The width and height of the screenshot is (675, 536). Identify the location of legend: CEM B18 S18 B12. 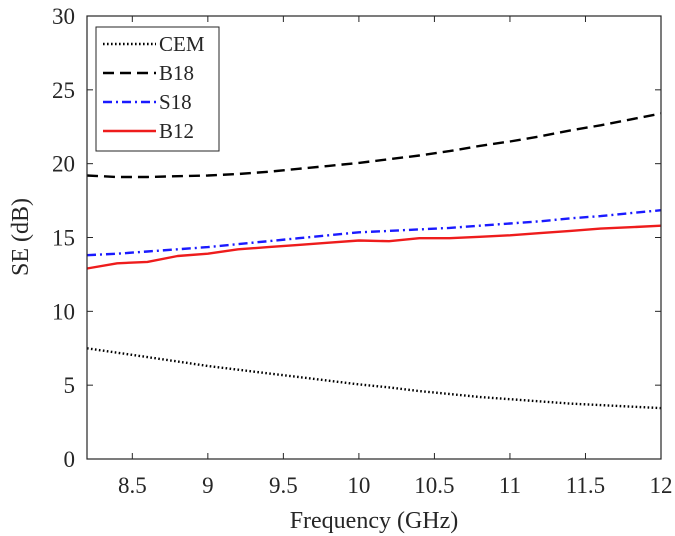
(157, 89).